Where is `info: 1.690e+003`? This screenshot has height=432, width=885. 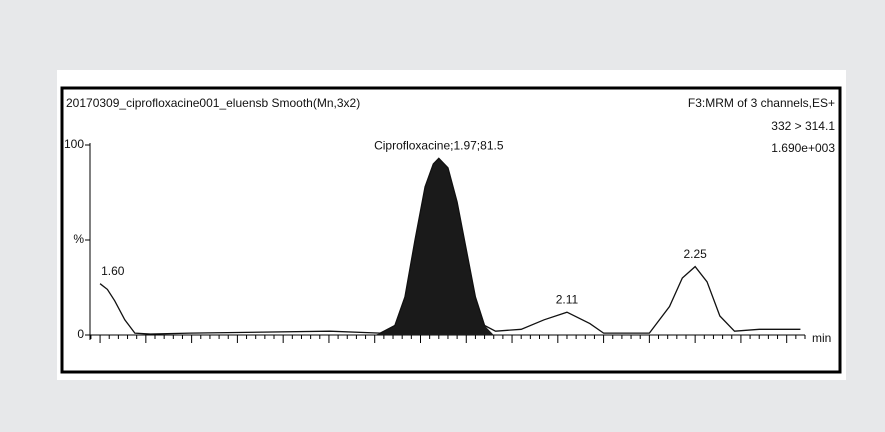
info: 1.690e+003 is located at coordinates (803, 148).